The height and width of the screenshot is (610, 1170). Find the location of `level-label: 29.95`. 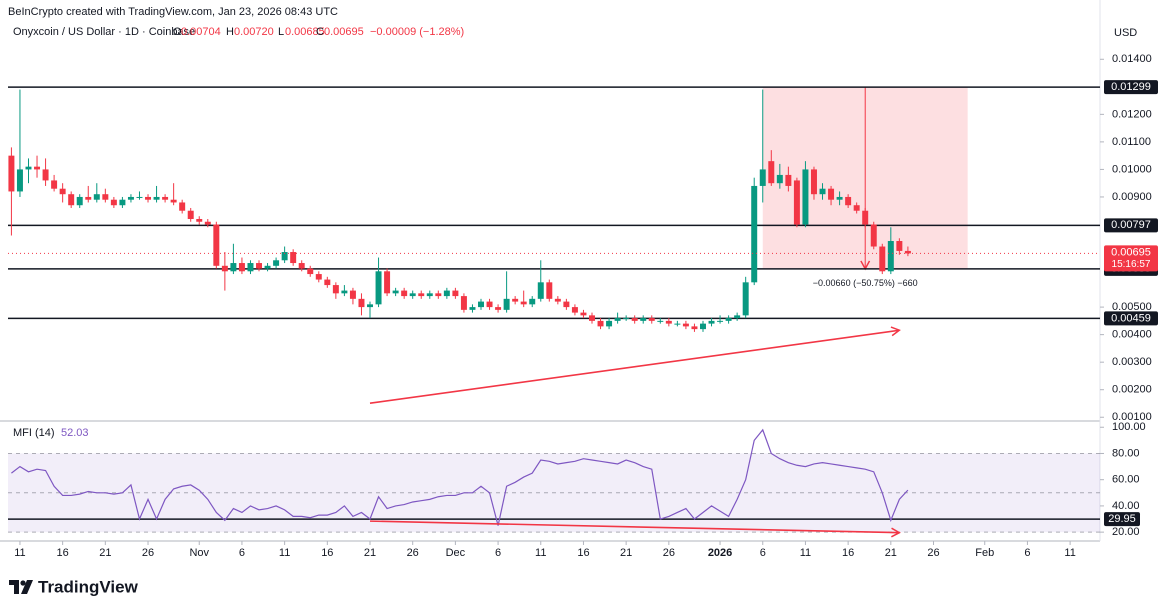

level-label: 29.95 is located at coordinates (1122, 519).